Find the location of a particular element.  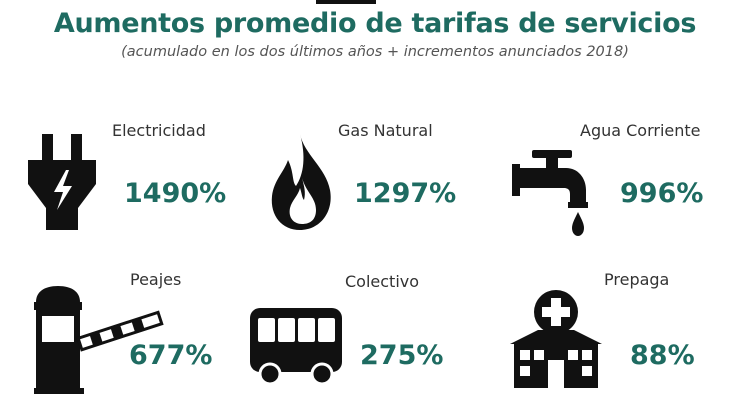

bus-icon is located at coordinates (296, 347).